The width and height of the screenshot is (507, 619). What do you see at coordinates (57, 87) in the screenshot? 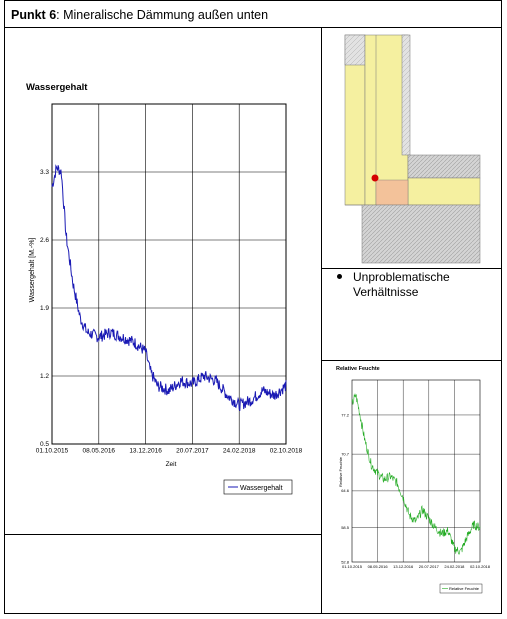
I see `main-chart-title: Wassergehalt` at bounding box center [57, 87].